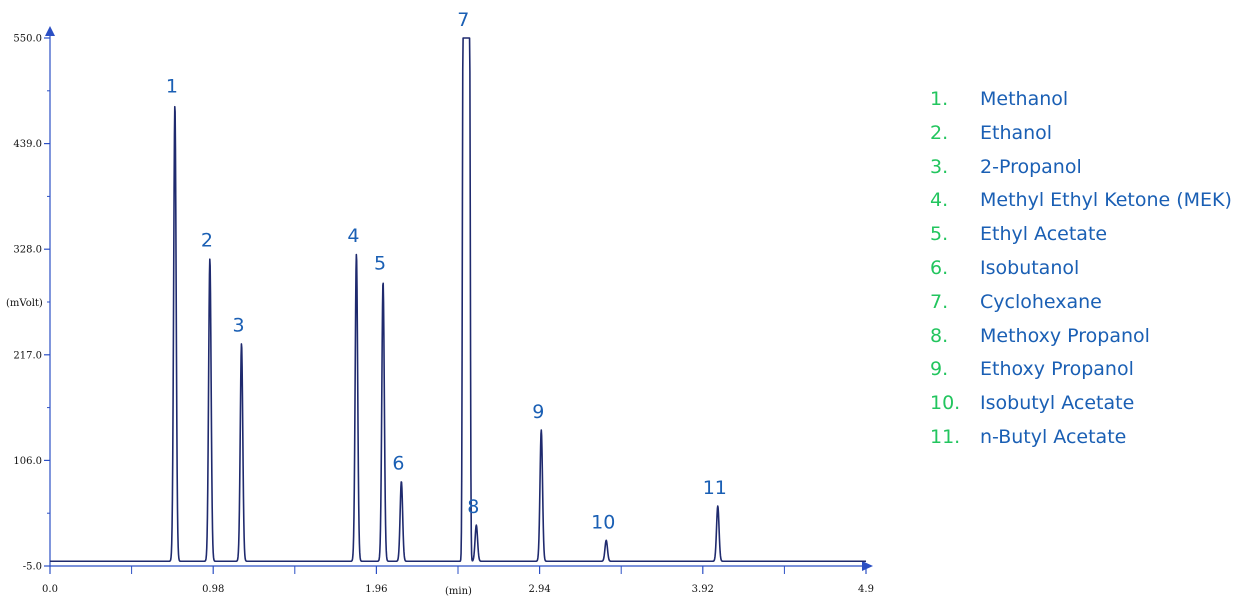 This screenshot has height=597, width=1252. I want to click on legend-item-number: 9., so click(939, 369).